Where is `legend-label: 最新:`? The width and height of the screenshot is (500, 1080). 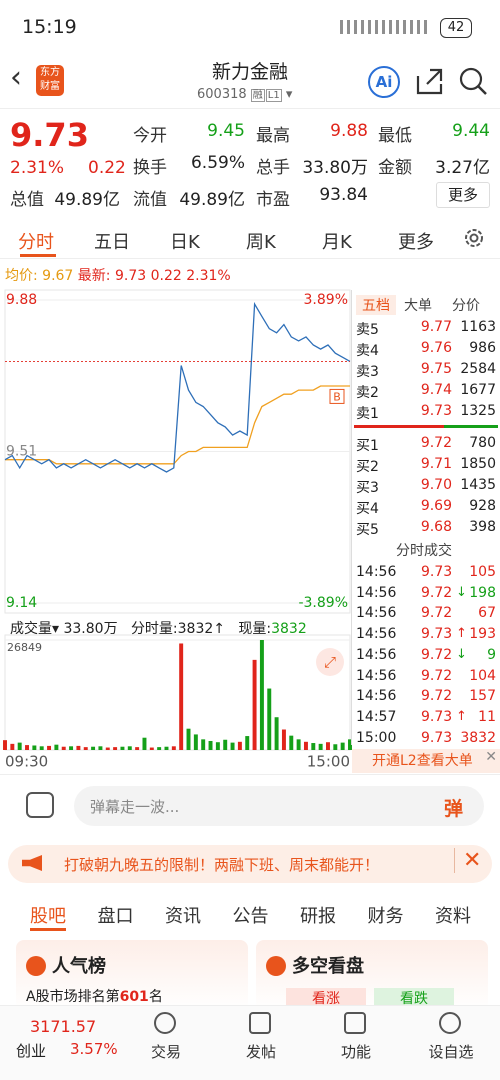 legend-label: 最新: is located at coordinates (94, 276).